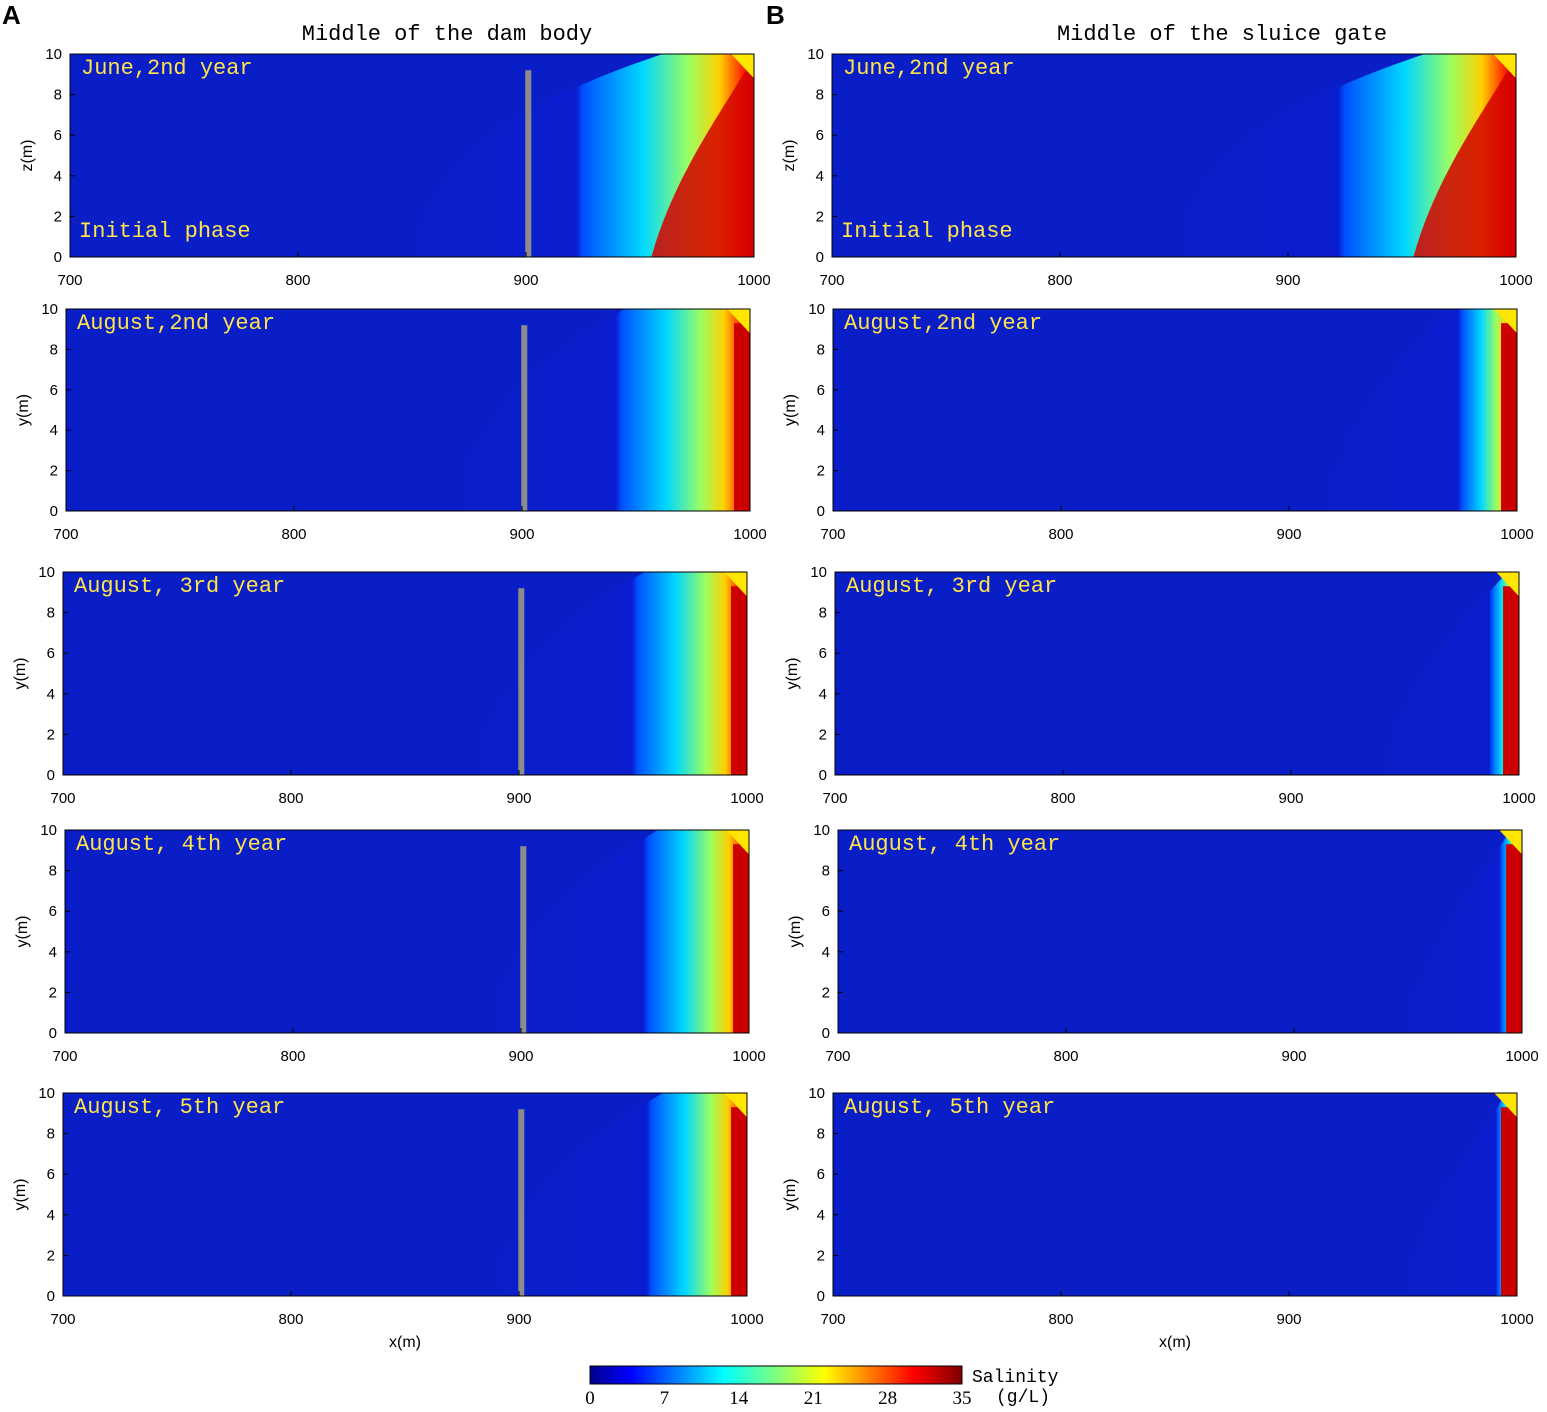 This screenshot has height=1412, width=1547. I want to click on colorbar-tick-label: 35, so click(962, 1398).